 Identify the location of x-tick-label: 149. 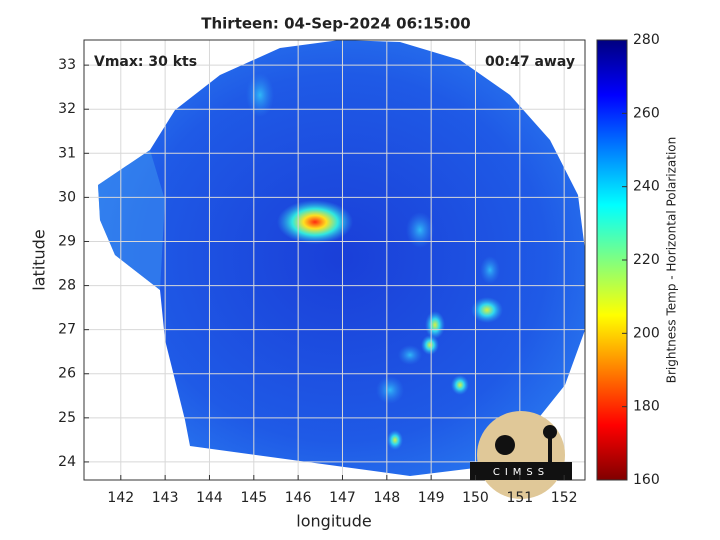
(431, 498).